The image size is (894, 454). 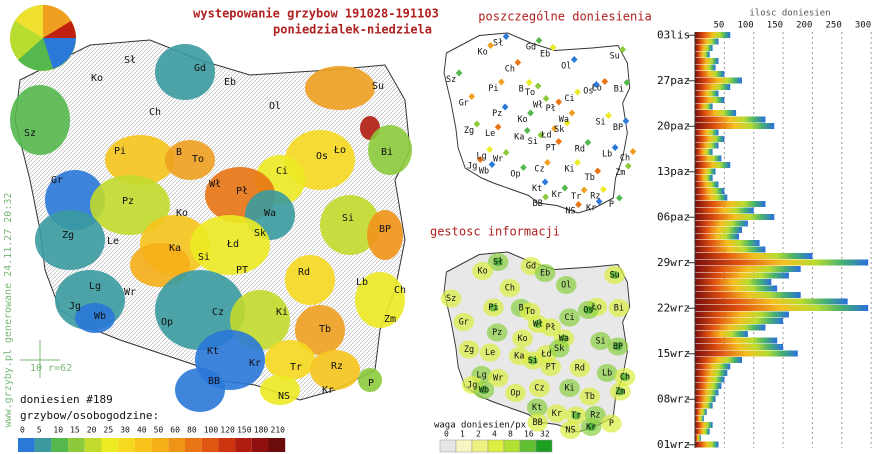 What do you see at coordinates (125, 430) in the screenshot?
I see `legend-tick: 30` at bounding box center [125, 430].